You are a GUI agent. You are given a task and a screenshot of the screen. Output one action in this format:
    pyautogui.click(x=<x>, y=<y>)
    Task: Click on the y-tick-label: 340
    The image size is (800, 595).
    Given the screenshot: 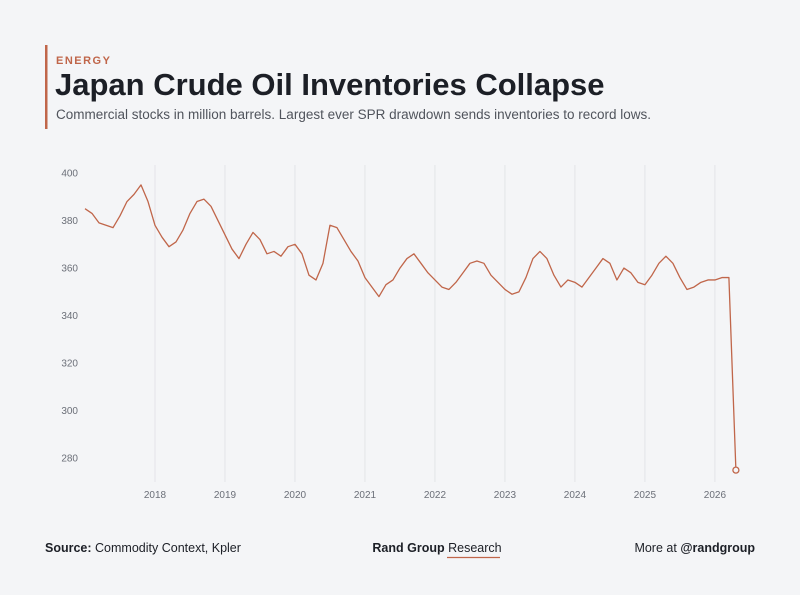 What is the action you would take?
    pyautogui.click(x=69, y=316)
    